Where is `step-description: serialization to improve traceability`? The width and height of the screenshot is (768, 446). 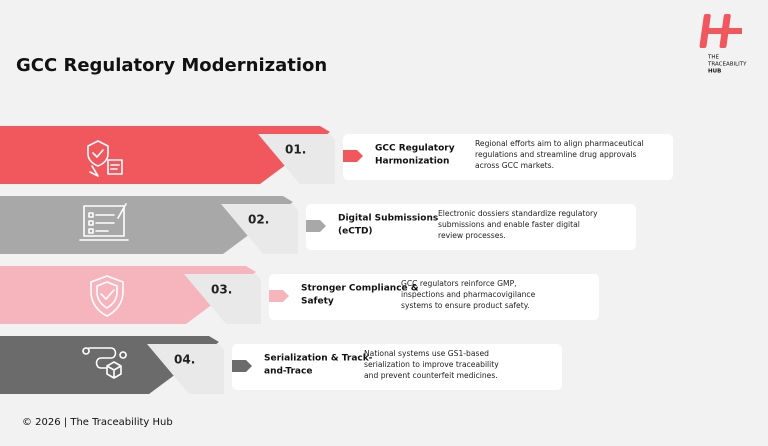 step-description: serialization to improve traceability is located at coordinates (431, 364).